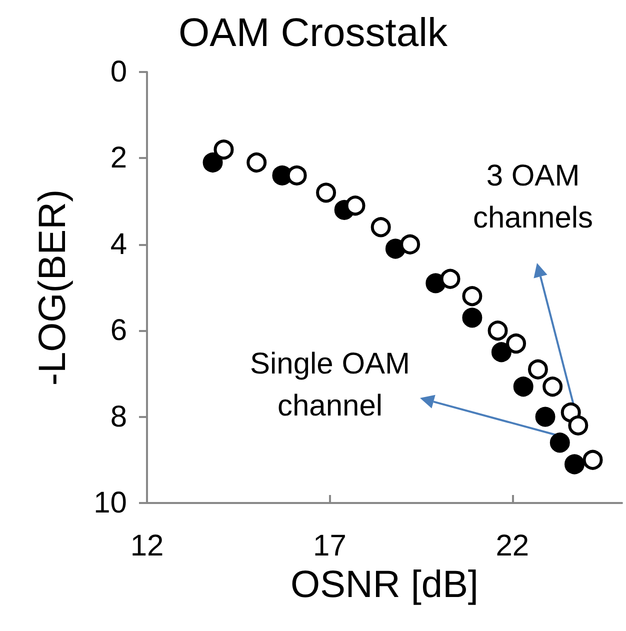 This screenshot has height=631, width=626. What do you see at coordinates (533, 197) in the screenshot?
I see `annotation: 3 OAM channels` at bounding box center [533, 197].